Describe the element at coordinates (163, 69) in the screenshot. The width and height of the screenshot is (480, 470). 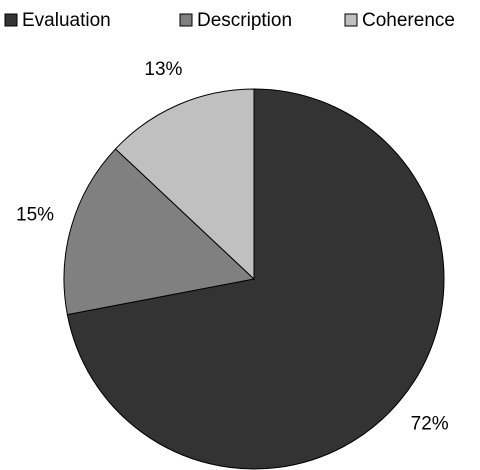
I see `data-label: 13%` at that location.